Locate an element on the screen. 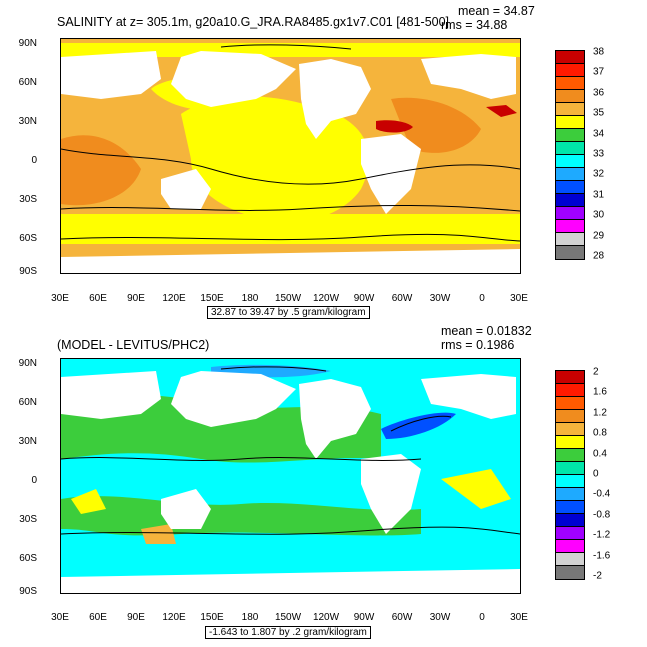  colorbar-label: -1.6 is located at coordinates (602, 556).